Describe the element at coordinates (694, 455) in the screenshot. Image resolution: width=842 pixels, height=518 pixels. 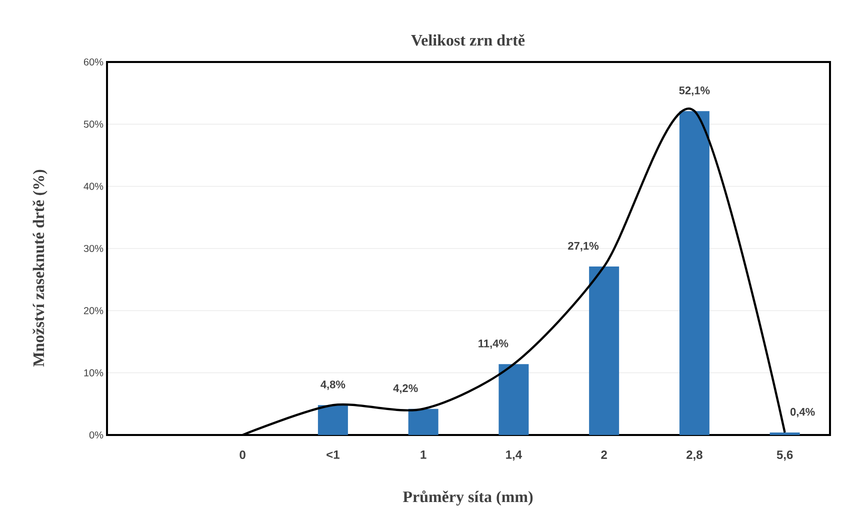
I see `x-tick-label: 2,8` at that location.